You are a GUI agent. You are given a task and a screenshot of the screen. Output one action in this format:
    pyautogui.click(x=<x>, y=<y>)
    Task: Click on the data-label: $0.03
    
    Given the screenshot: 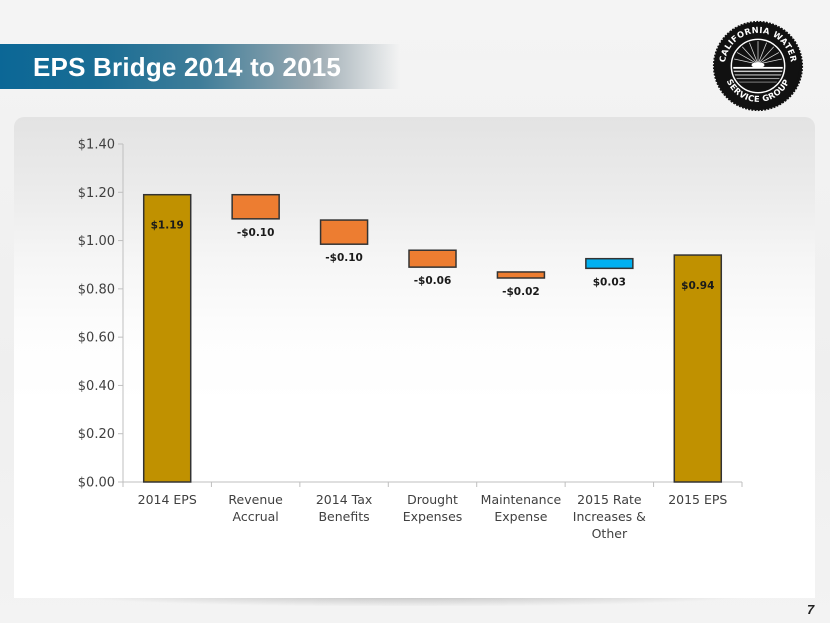 What is the action you would take?
    pyautogui.click(x=609, y=282)
    